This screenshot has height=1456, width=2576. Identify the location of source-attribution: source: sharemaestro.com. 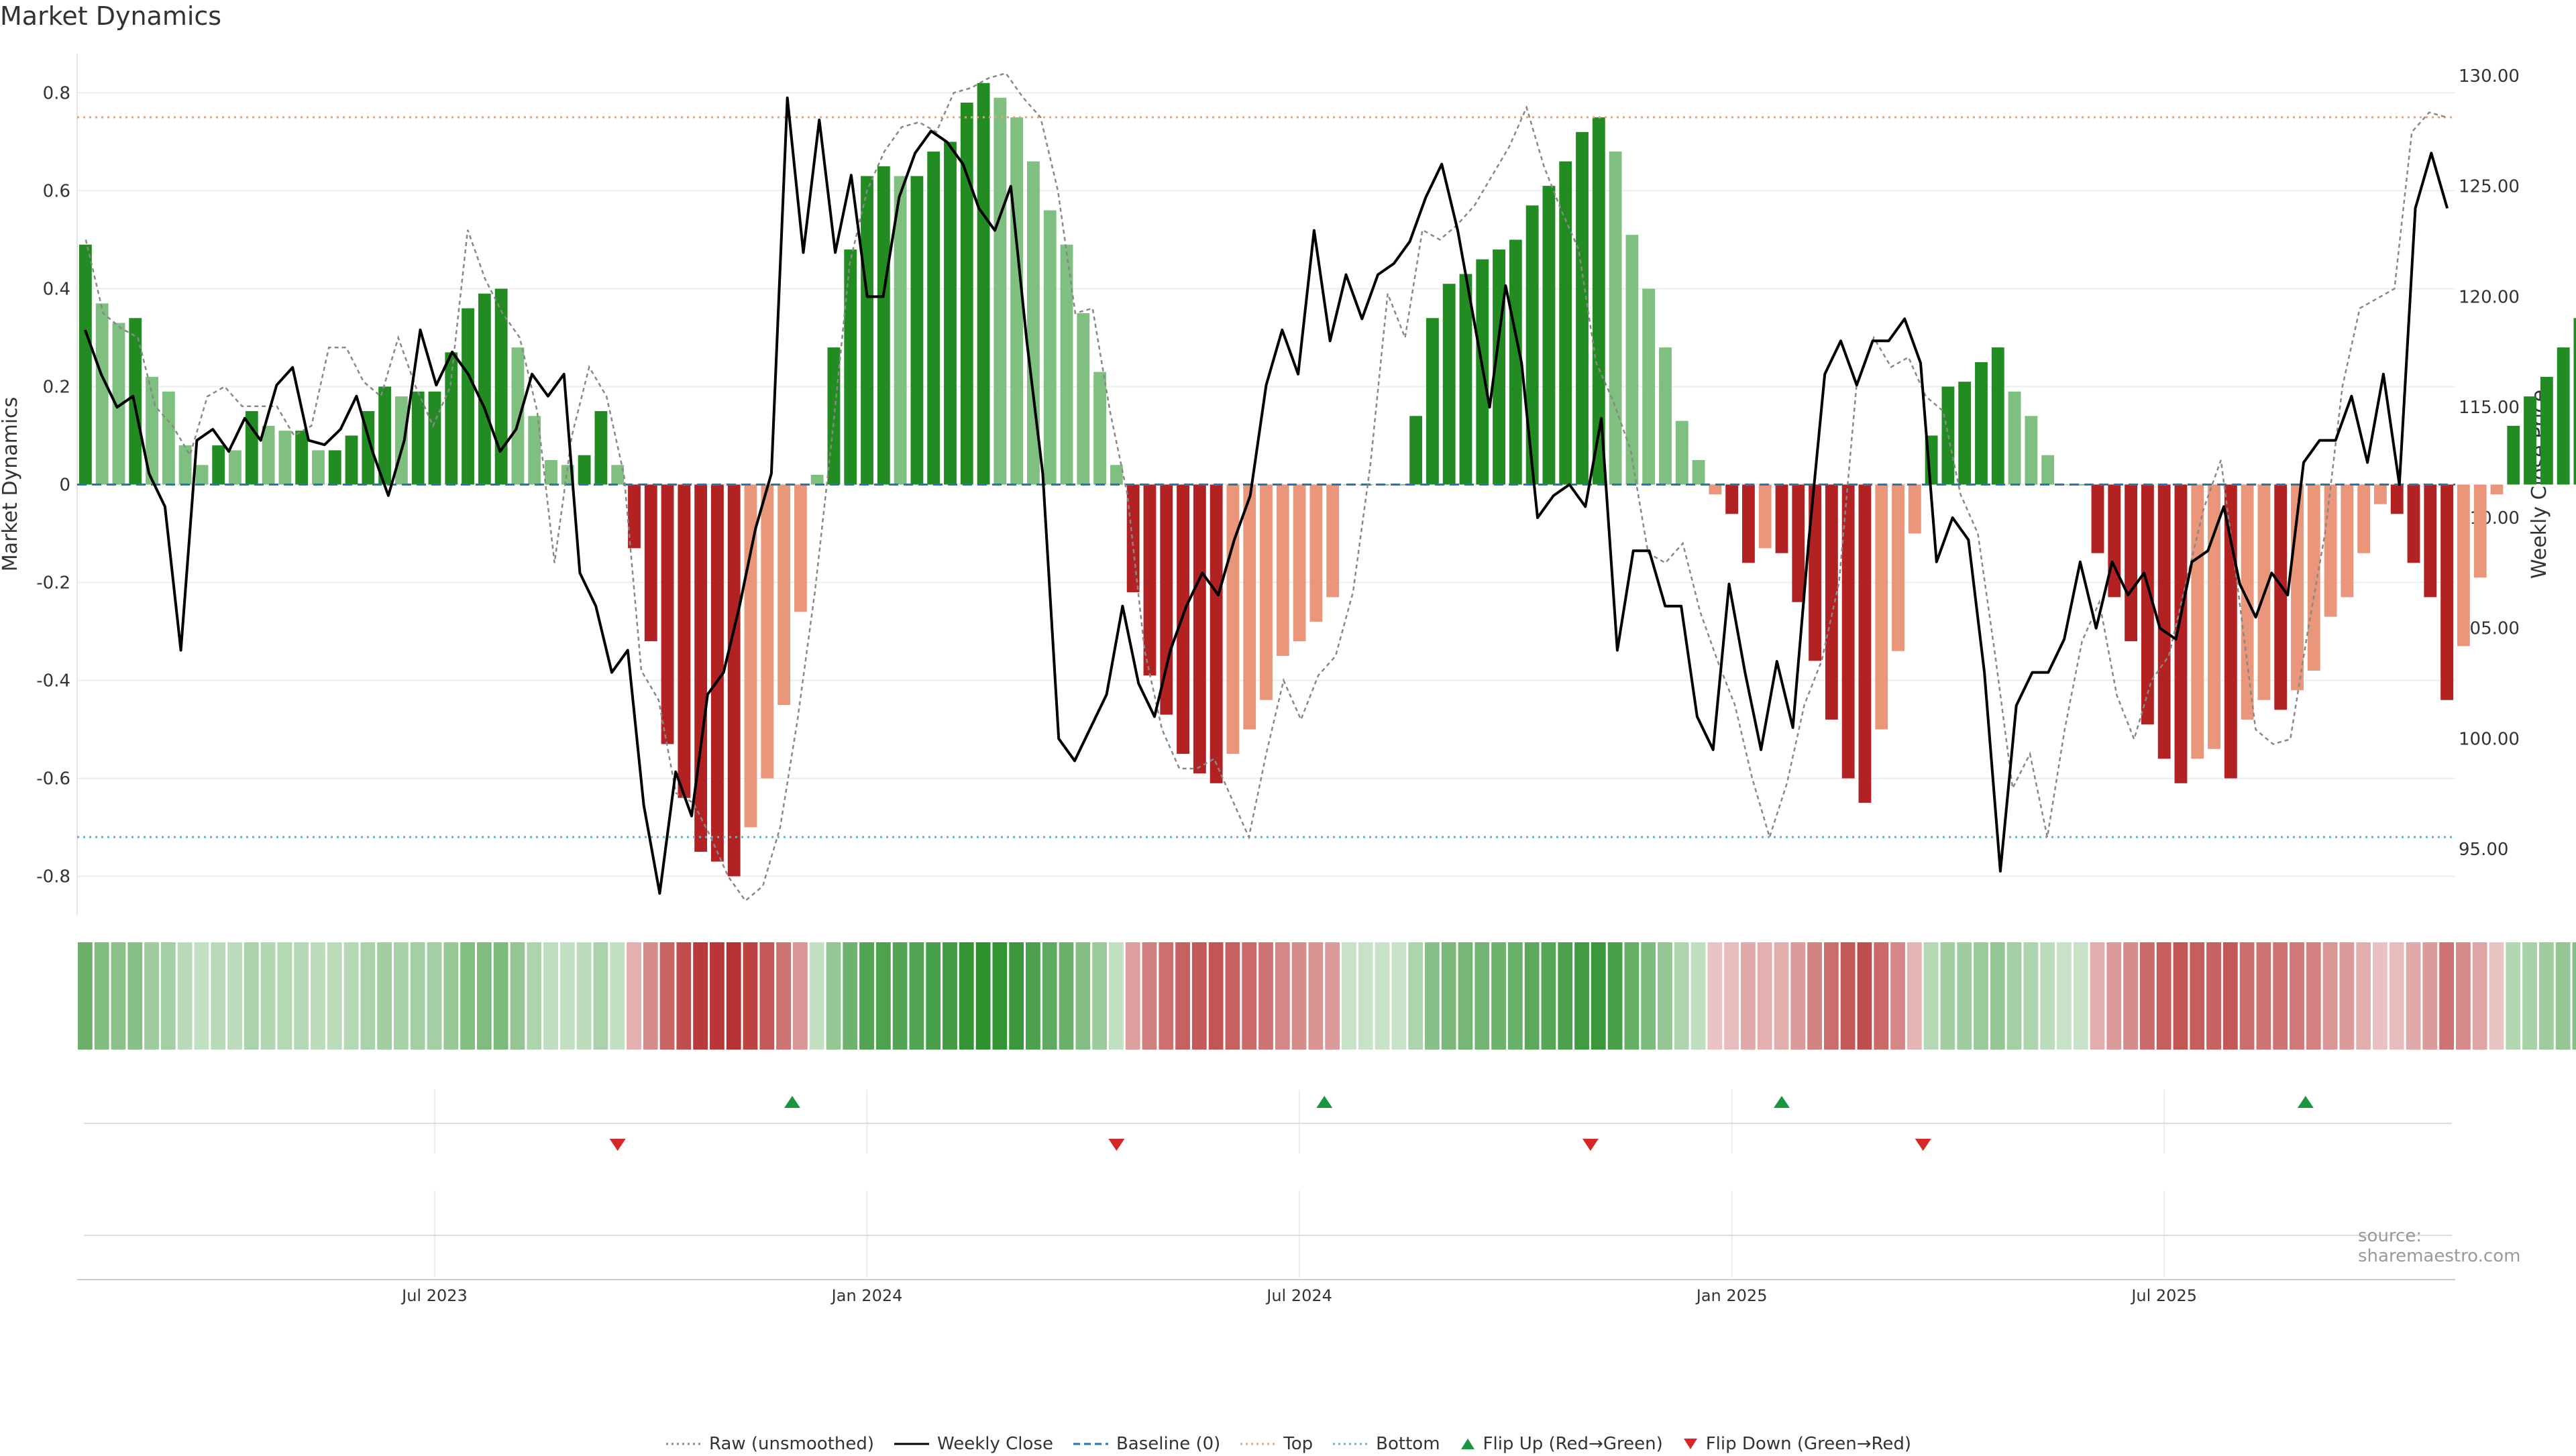
(2439, 1246).